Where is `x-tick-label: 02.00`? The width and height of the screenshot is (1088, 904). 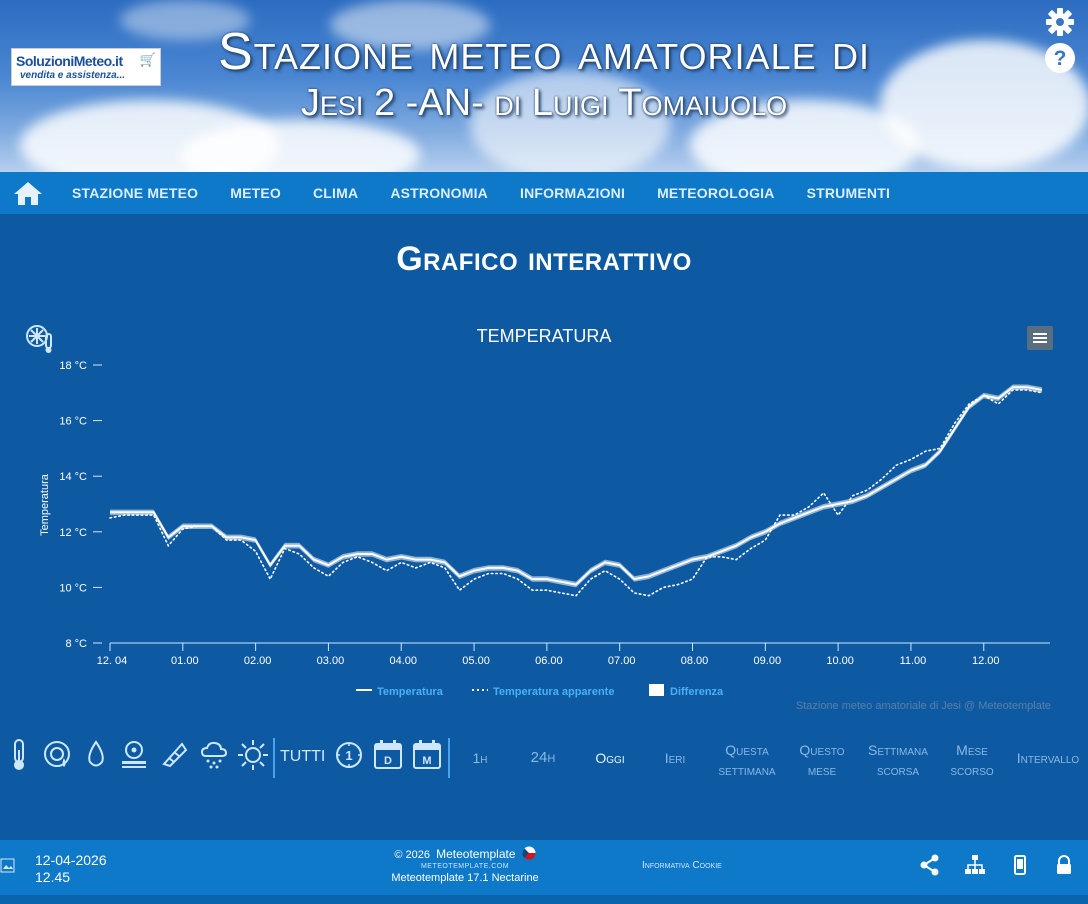
x-tick-label: 02.00 is located at coordinates (258, 661).